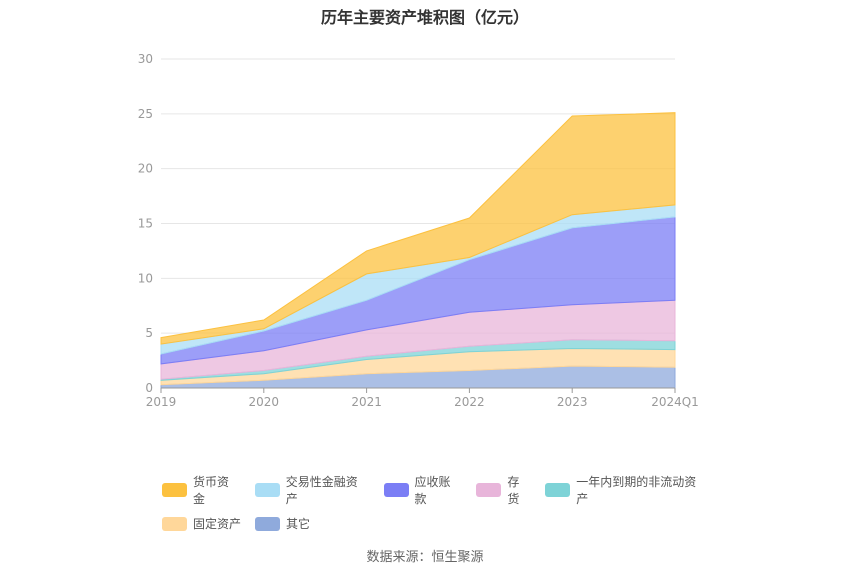 Image resolution: width=850 pixels, height=575 pixels. What do you see at coordinates (366, 402) in the screenshot?
I see `x-tick-label: 2021` at bounding box center [366, 402].